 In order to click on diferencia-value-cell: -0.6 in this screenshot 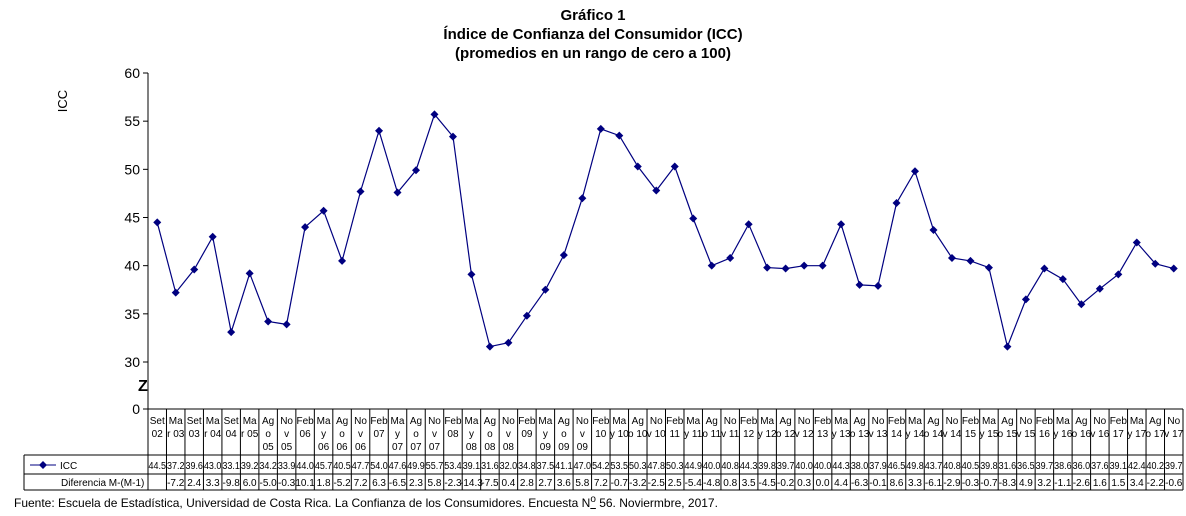, I will do `click(1174, 483)`.